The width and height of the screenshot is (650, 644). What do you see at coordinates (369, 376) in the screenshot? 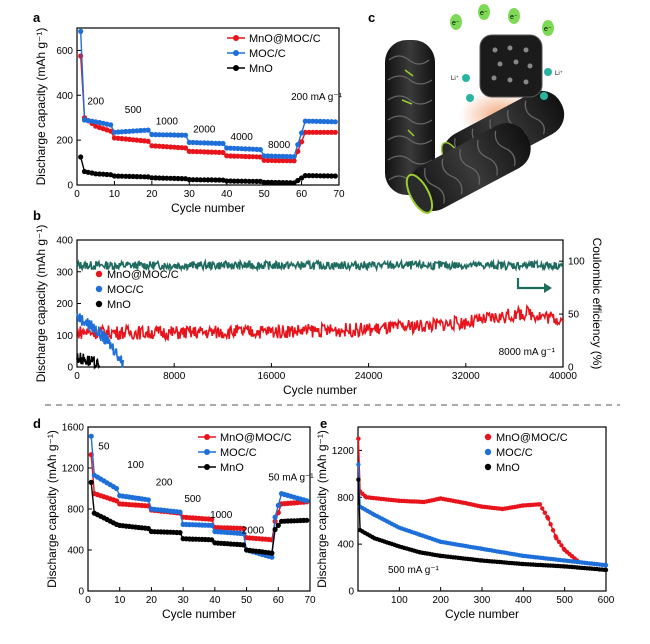
I see `x-tick-label: 24000` at bounding box center [369, 376].